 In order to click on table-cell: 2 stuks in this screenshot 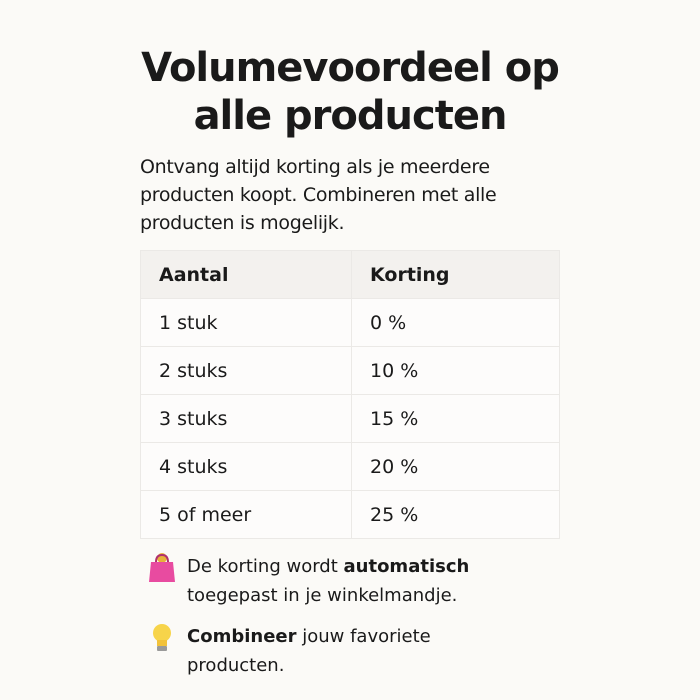, I will do `click(246, 370)`.